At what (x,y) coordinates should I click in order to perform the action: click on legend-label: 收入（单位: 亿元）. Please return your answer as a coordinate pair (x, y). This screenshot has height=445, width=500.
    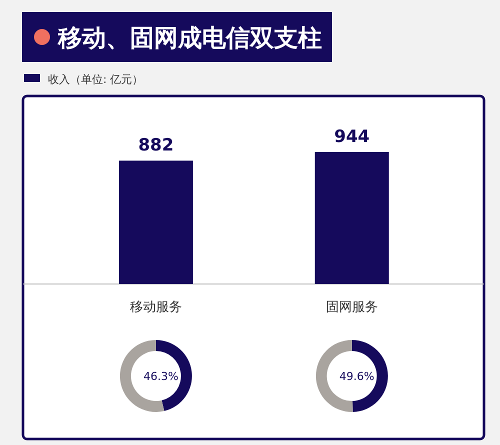
    Looking at the image, I should click on (96, 79).